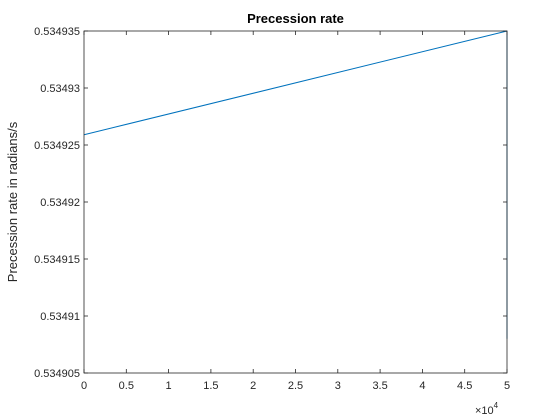 This screenshot has width=560, height=420. Describe the element at coordinates (464, 386) in the screenshot. I see `x-tick-label: 4.5` at that location.